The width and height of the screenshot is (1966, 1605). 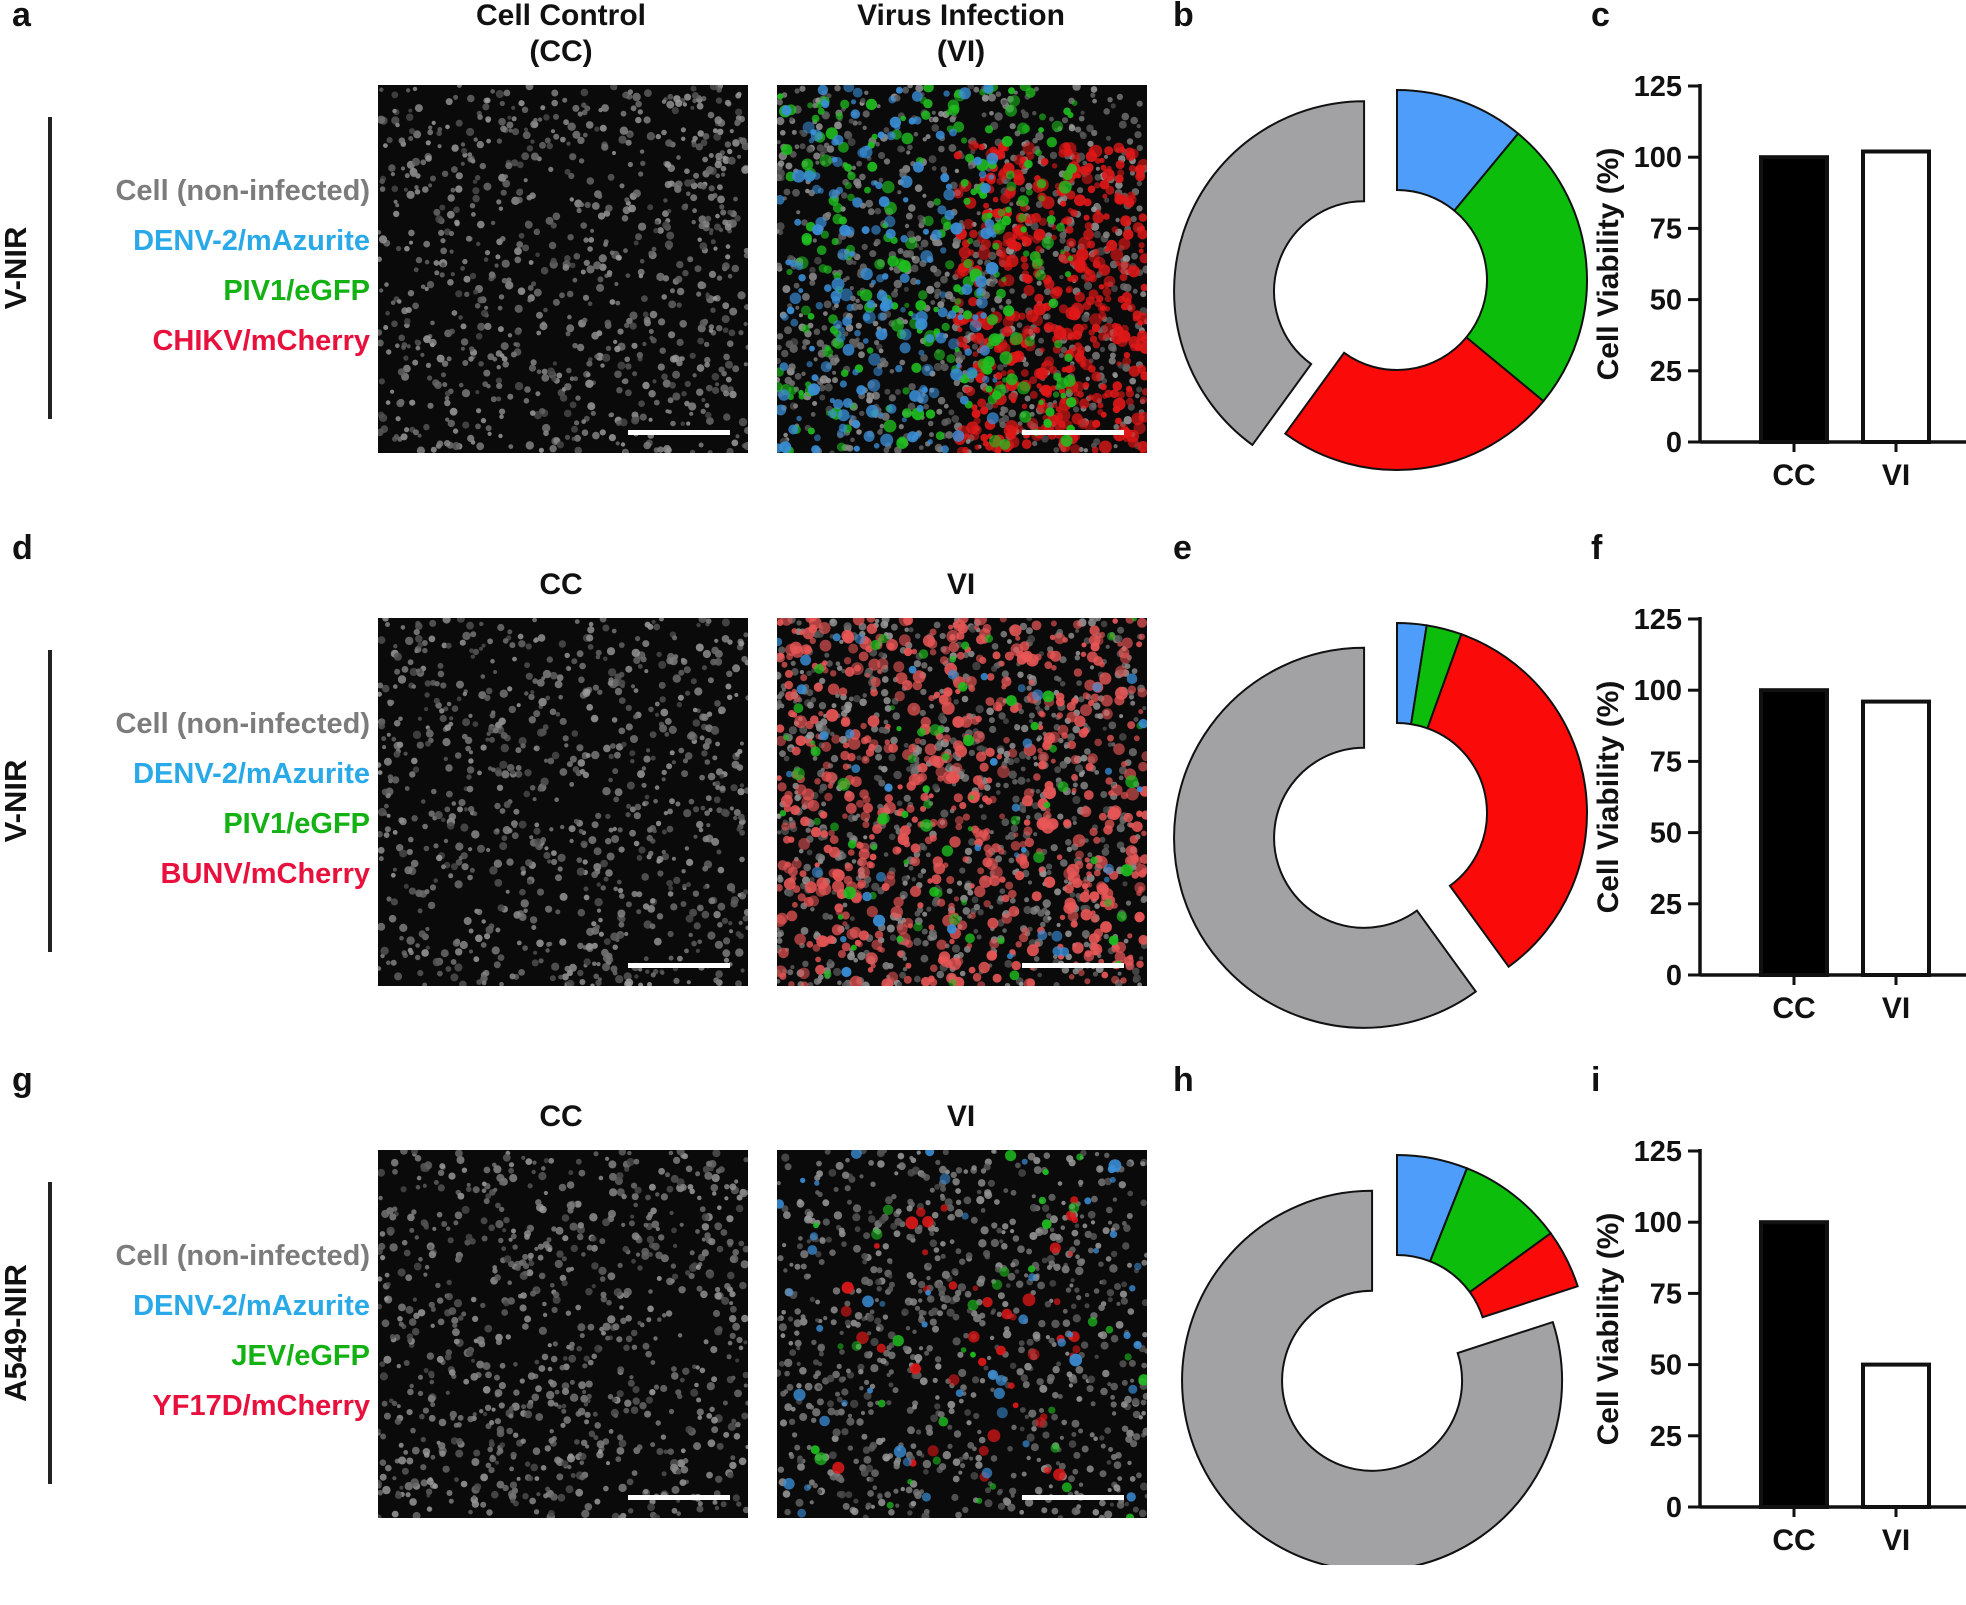 What do you see at coordinates (22, 1080) in the screenshot?
I see `panel-label: g` at bounding box center [22, 1080].